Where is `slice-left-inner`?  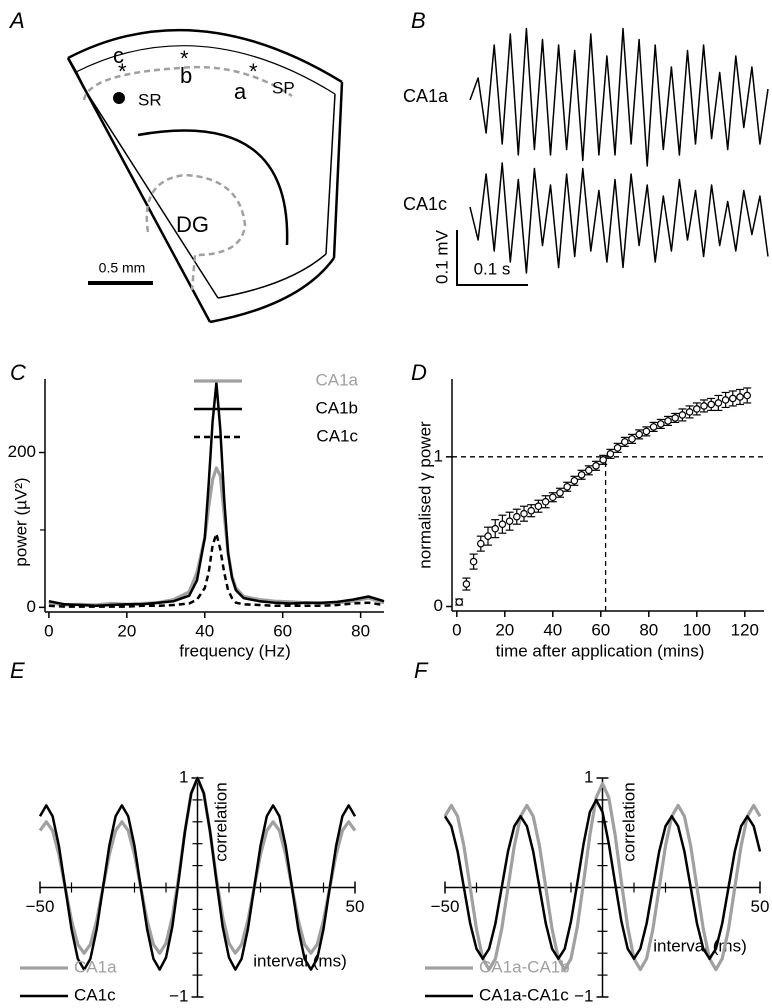 slice-left-inner is located at coordinates (151, 193).